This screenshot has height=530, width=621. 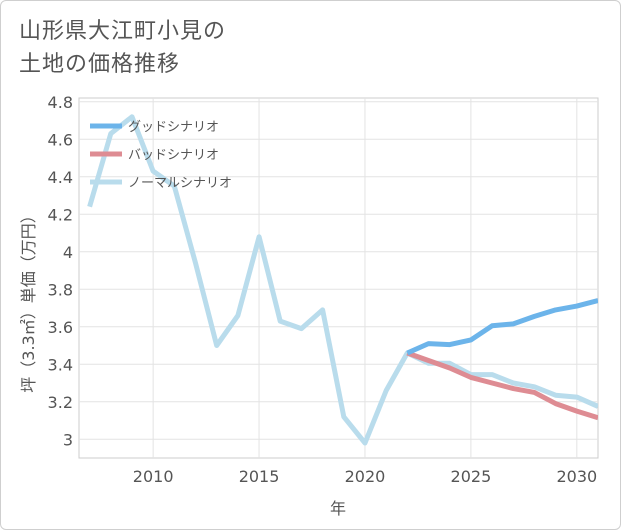 I want to click on y-tick-label: 4.2, so click(x=60, y=214).